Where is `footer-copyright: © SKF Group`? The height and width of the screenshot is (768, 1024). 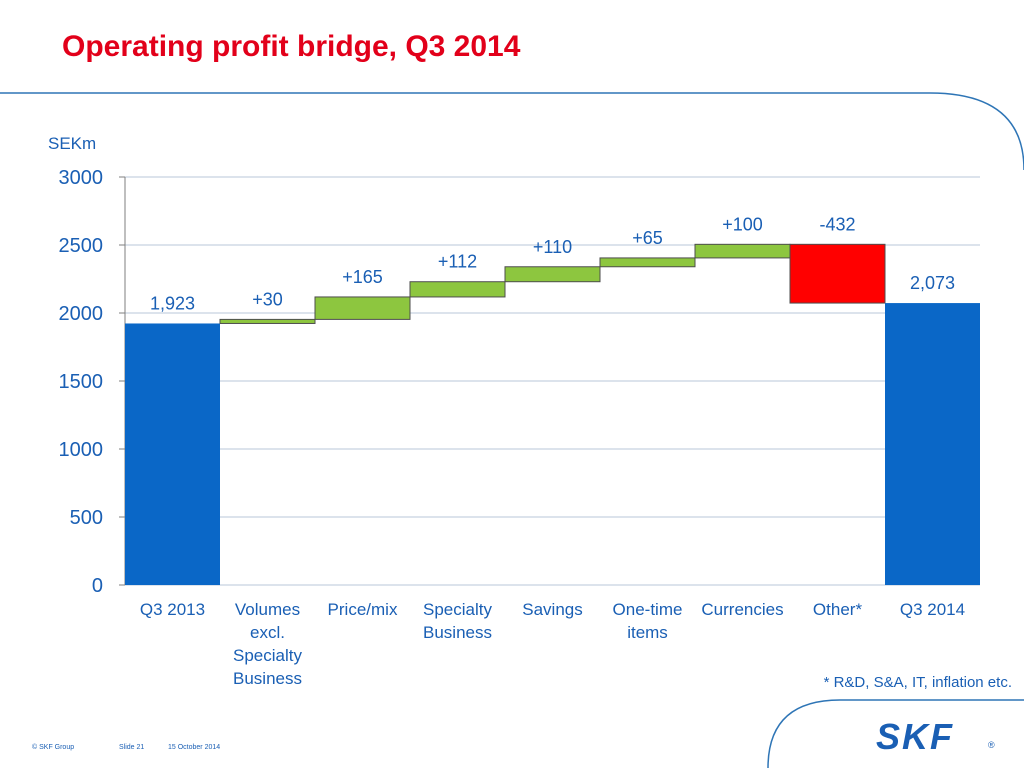 footer-copyright: © SKF Group is located at coordinates (53, 747).